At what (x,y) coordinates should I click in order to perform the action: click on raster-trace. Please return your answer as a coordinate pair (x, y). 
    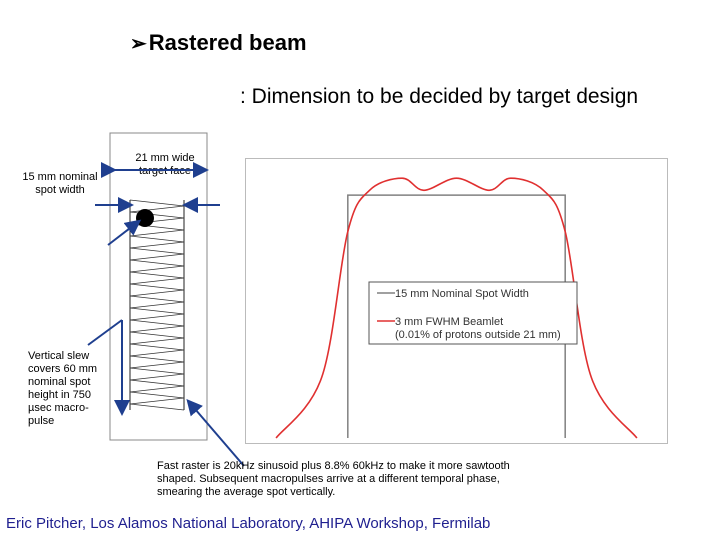
    Looking at the image, I should click on (157, 305).